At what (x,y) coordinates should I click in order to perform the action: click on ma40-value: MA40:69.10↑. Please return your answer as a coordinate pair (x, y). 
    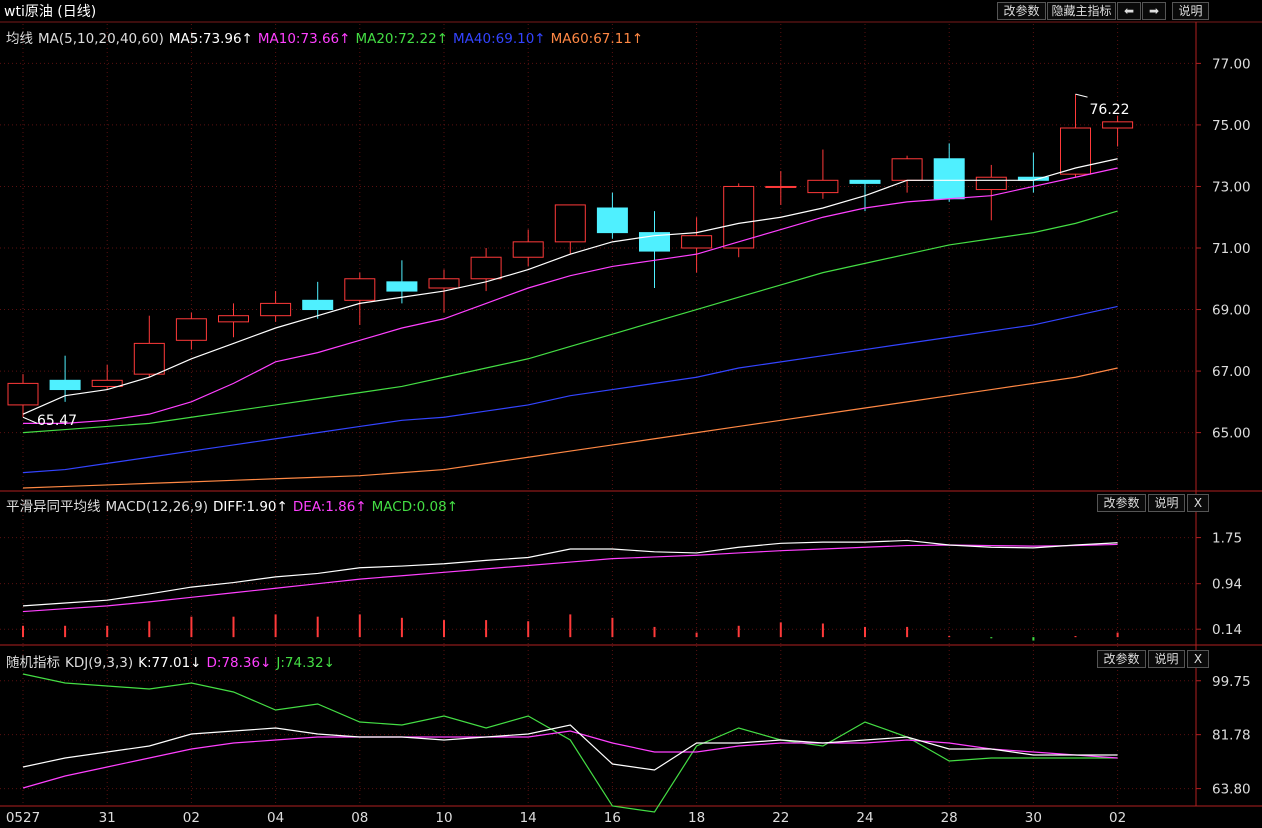
    Looking at the image, I should click on (499, 39).